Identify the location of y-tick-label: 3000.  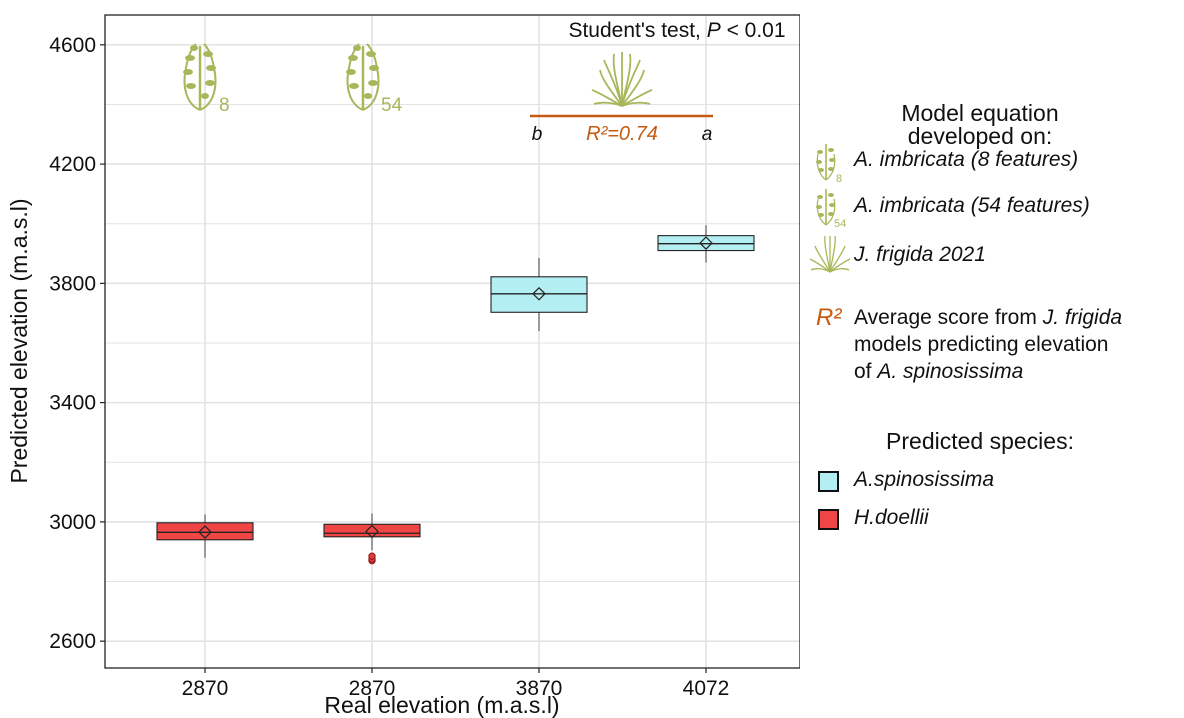
(72, 522).